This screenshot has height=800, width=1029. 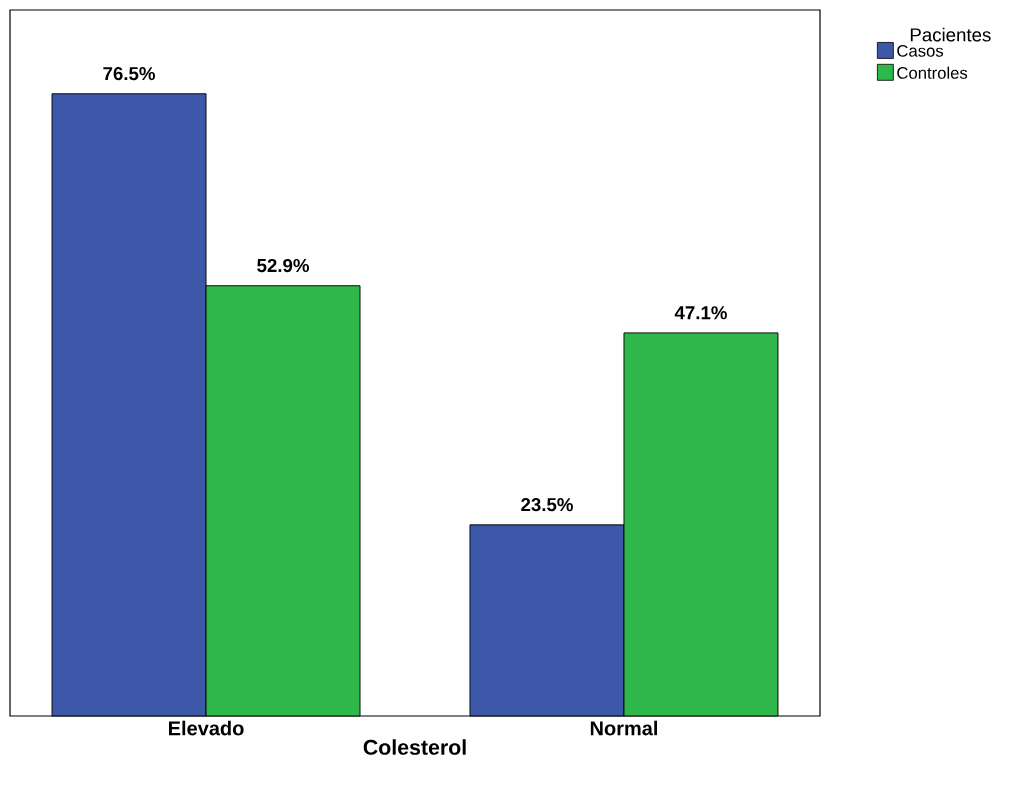 I want to click on x-tick-label: Elevado, so click(x=206, y=728).